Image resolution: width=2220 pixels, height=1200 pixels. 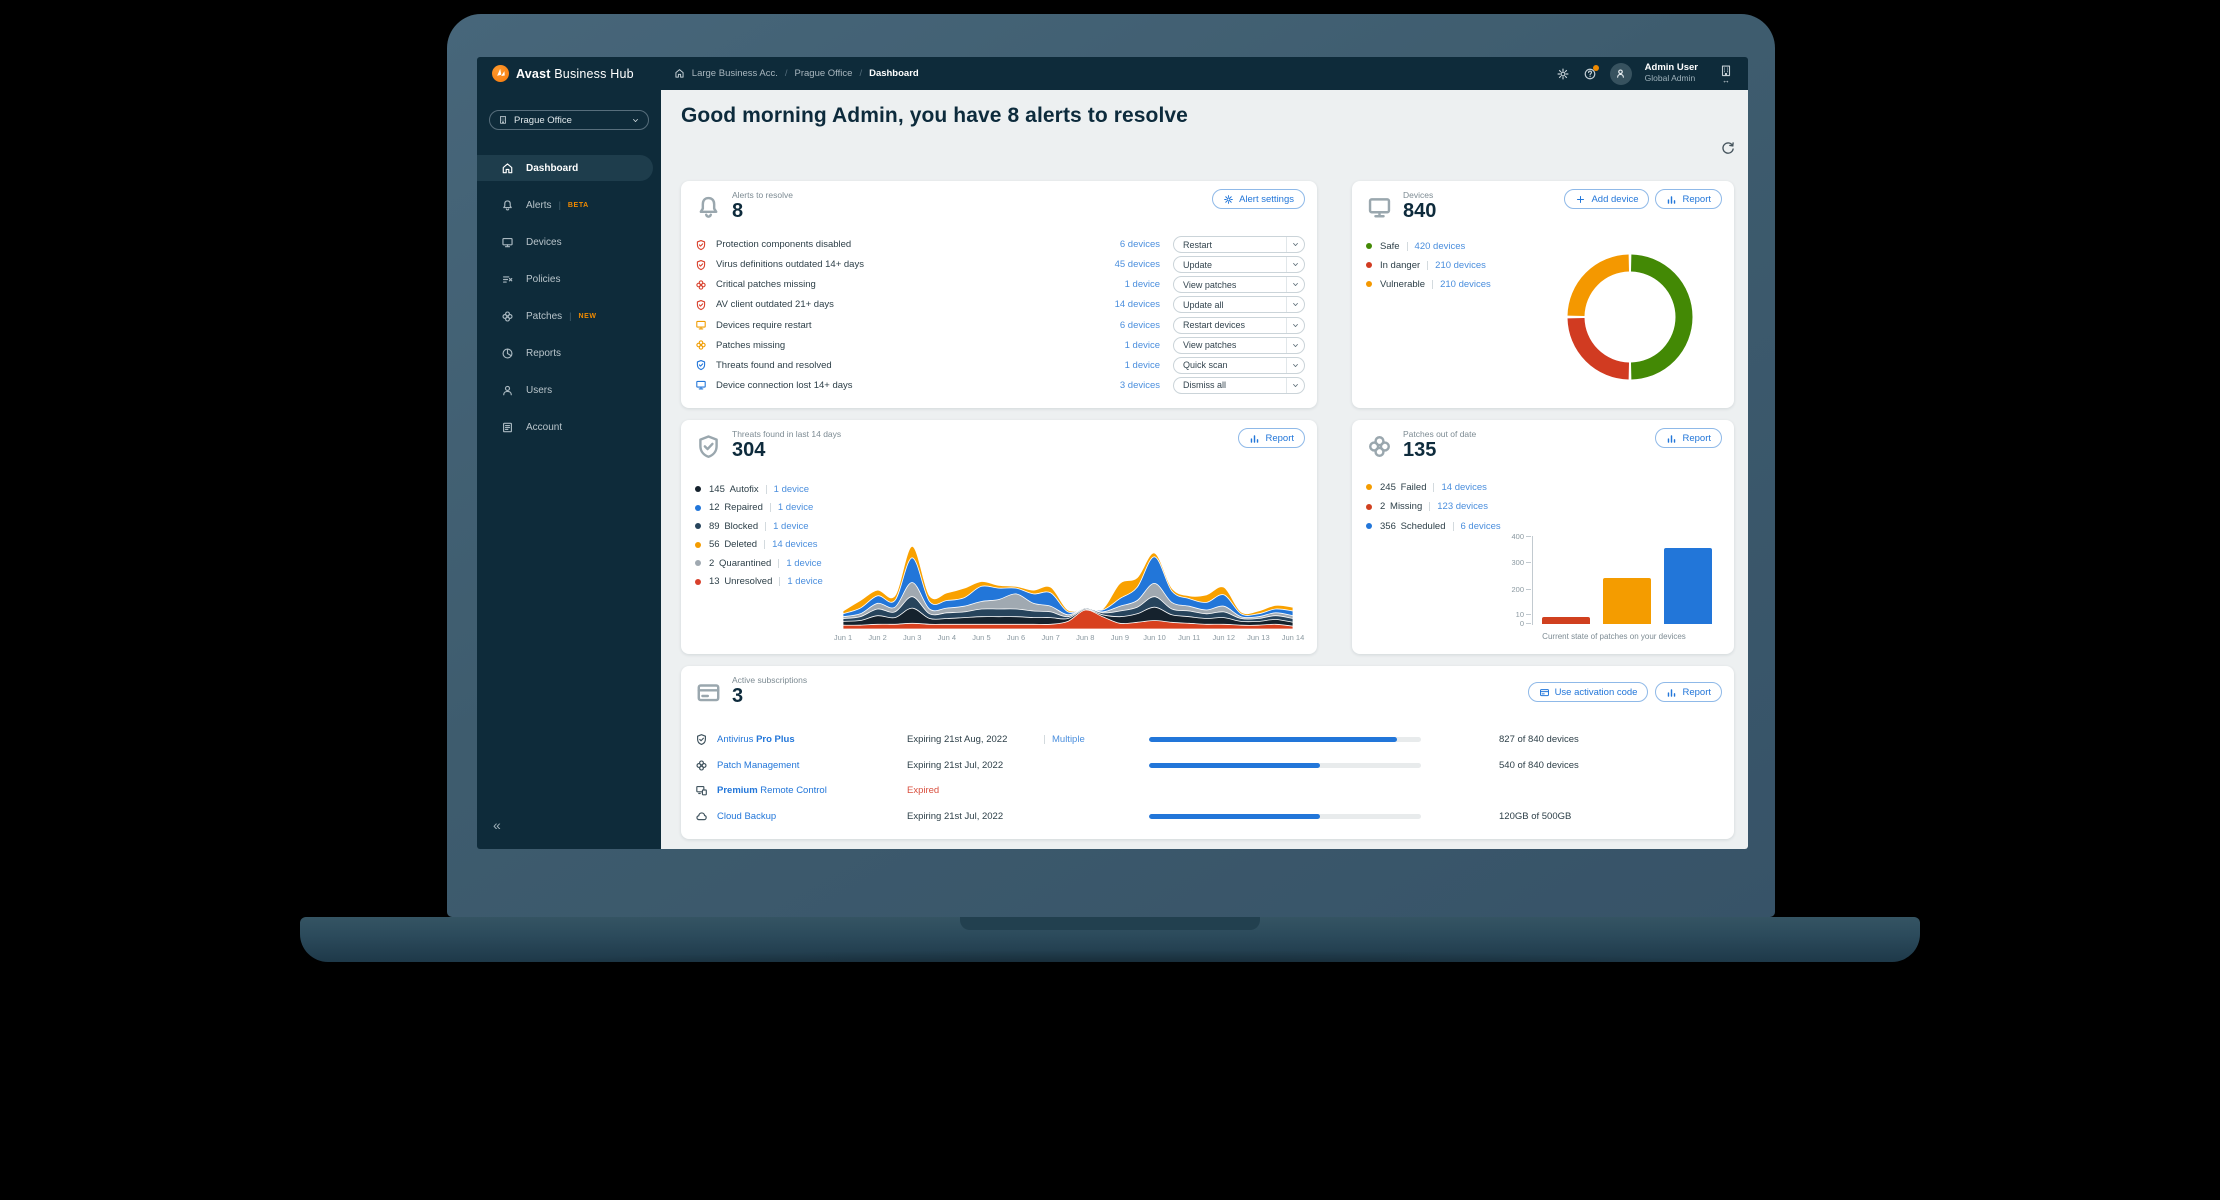 What do you see at coordinates (1068, 739) in the screenshot?
I see `subscription-multiple-link: Multiple` at bounding box center [1068, 739].